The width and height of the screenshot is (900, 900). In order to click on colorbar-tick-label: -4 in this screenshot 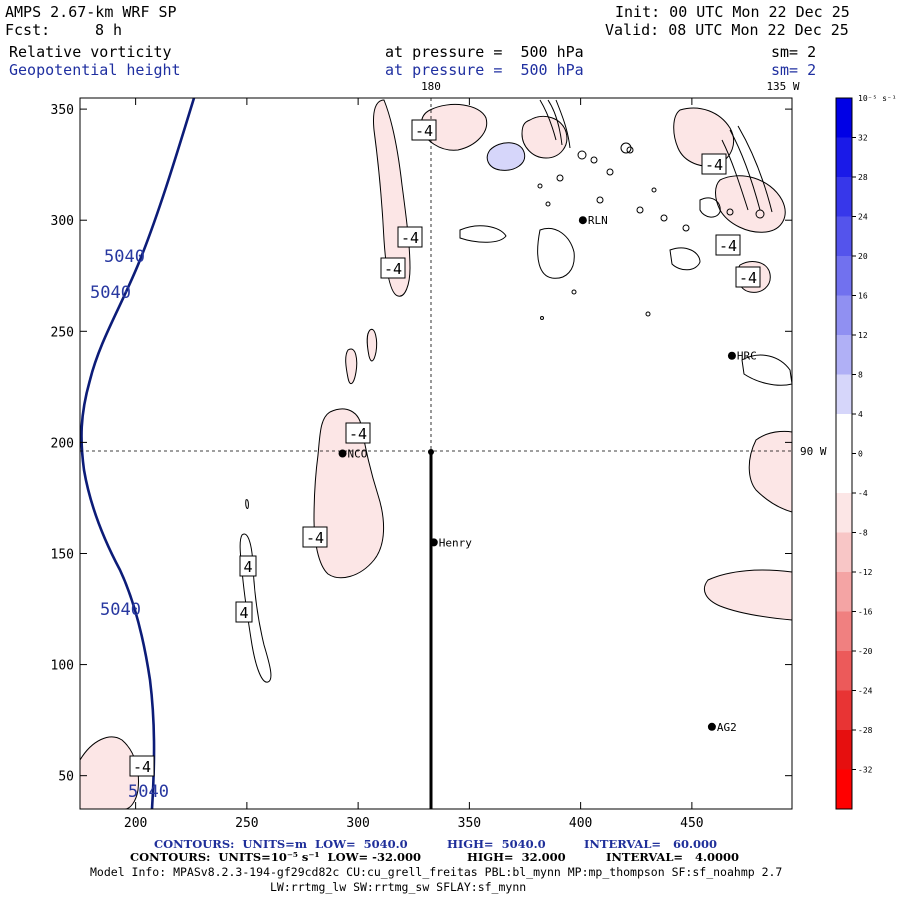, I will do `click(863, 493)`.